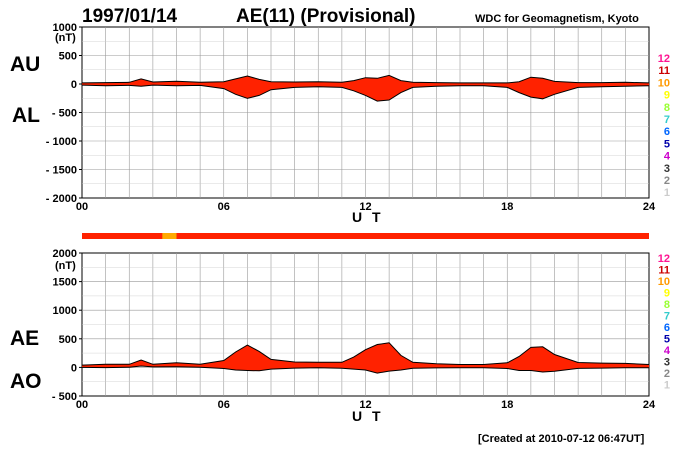  Describe the element at coordinates (61, 199) in the screenshot. I see `y-tick-label: - 2000` at that location.